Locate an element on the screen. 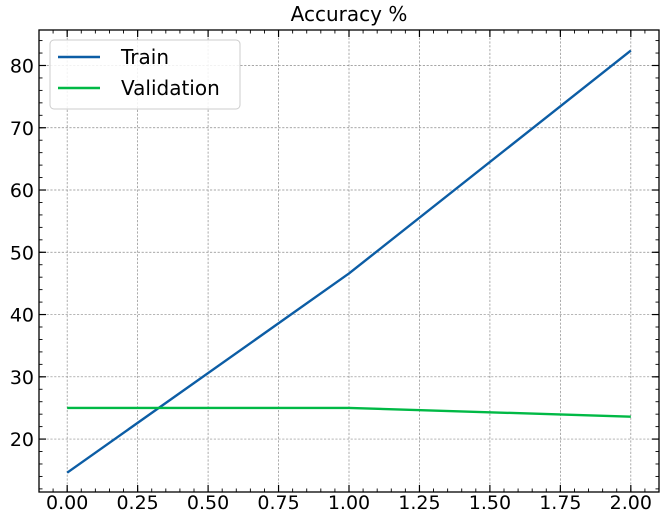  x-tick-label: 0.50 is located at coordinates (208, 503).